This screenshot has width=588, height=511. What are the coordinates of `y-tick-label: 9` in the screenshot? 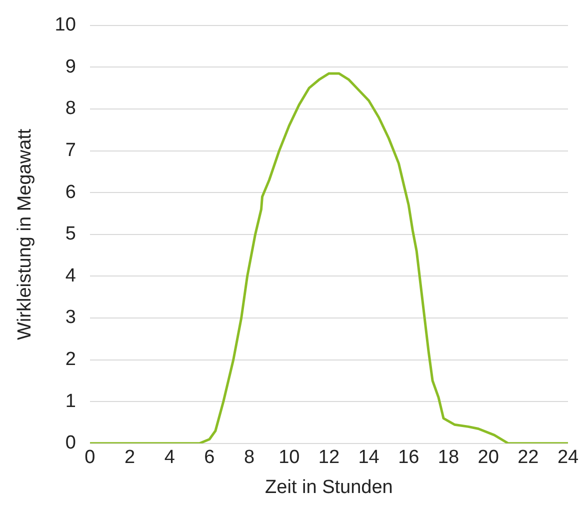 It's located at (70, 67).